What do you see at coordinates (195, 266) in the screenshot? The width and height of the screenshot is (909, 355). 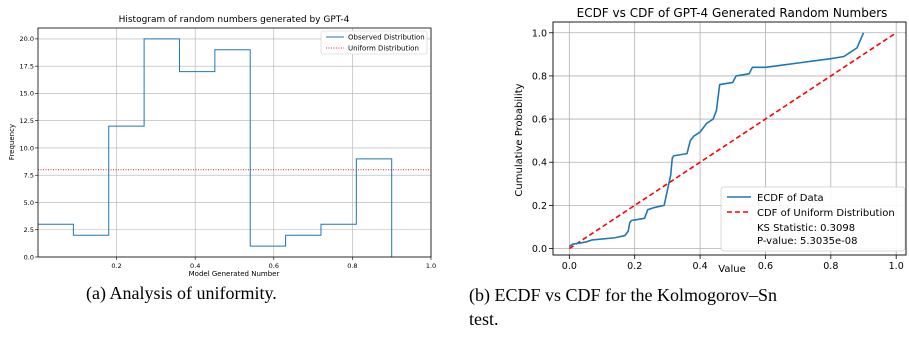 I see `histogram-x-tick-label: 0.4` at bounding box center [195, 266].